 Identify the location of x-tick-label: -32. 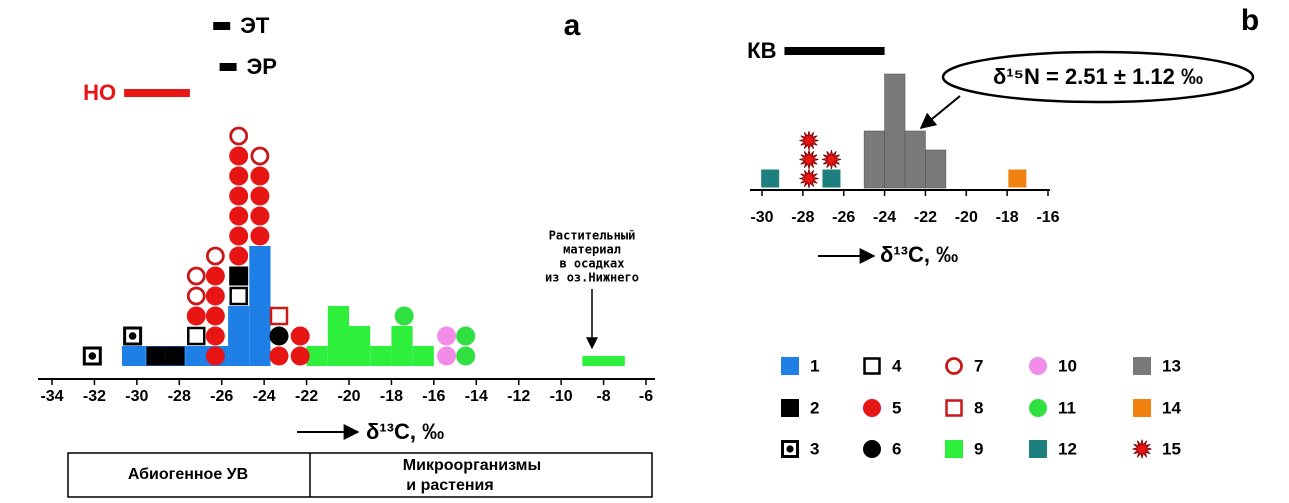
(94, 396).